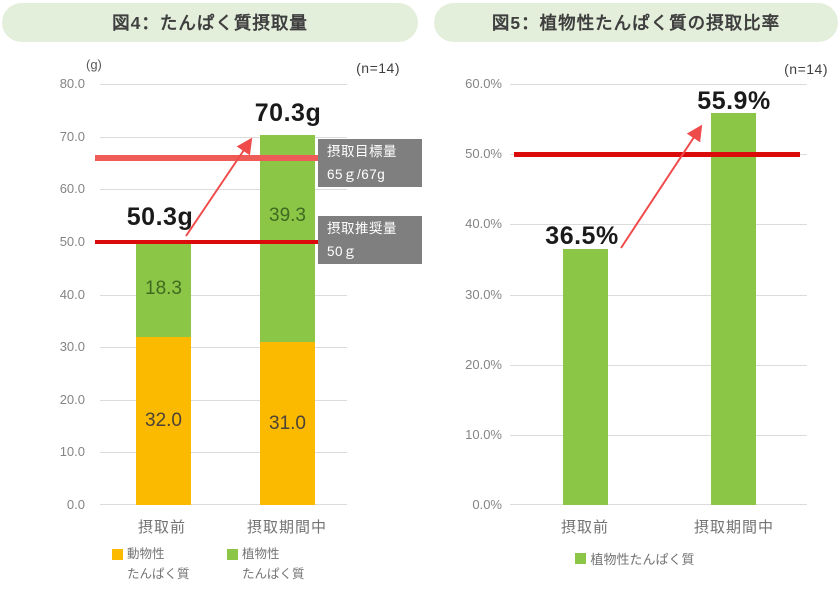 This screenshot has width=840, height=599. I want to click on target-intake-line, so click(207, 157).